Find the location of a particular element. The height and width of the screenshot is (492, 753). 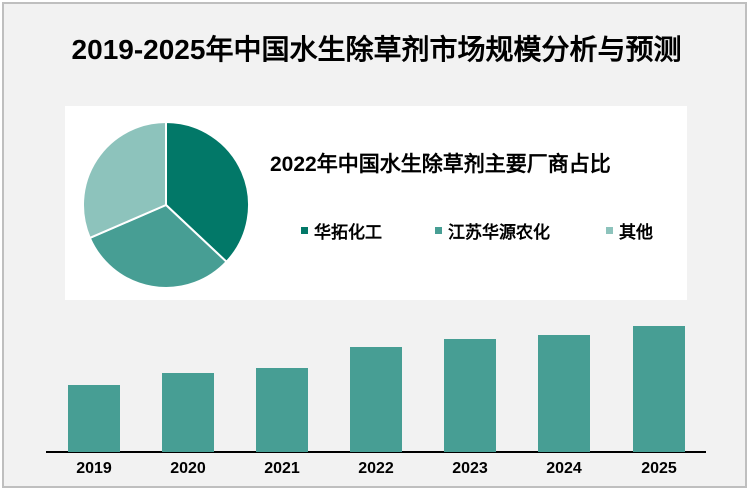

bar-2023 is located at coordinates (470, 395).